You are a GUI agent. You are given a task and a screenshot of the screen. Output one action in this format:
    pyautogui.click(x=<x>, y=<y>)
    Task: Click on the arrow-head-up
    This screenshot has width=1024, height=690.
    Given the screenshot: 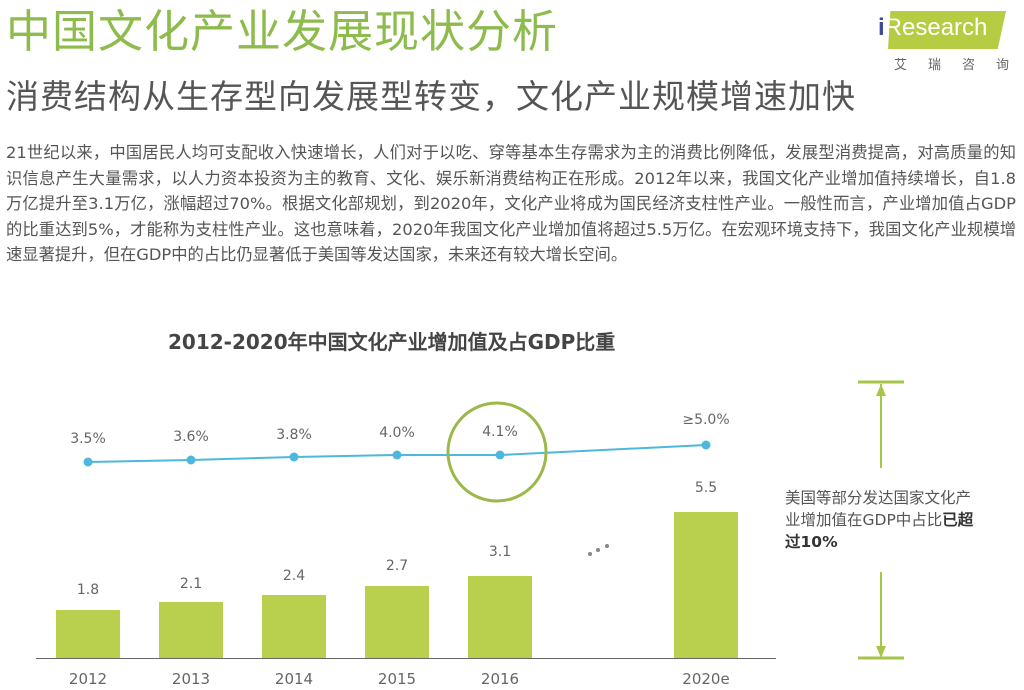 What is the action you would take?
    pyautogui.click(x=881, y=390)
    